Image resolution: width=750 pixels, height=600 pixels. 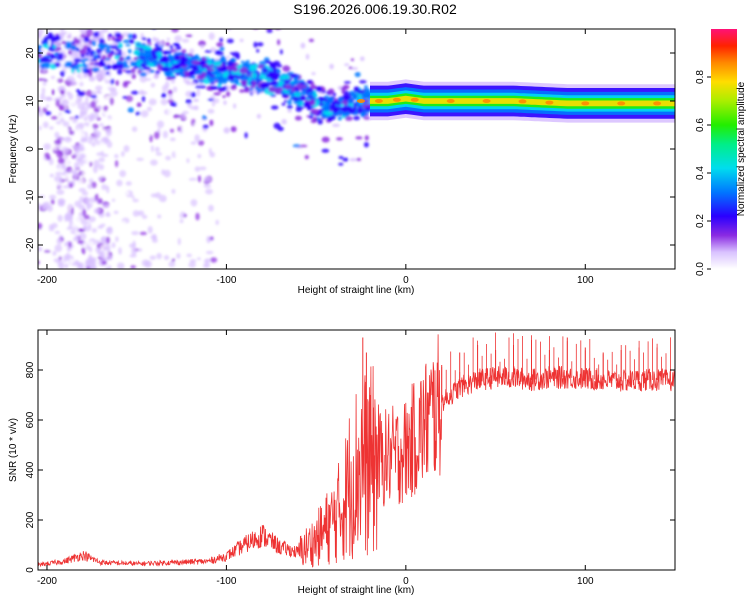 I want to click on y-tick-label: 20, so click(x=30, y=53).